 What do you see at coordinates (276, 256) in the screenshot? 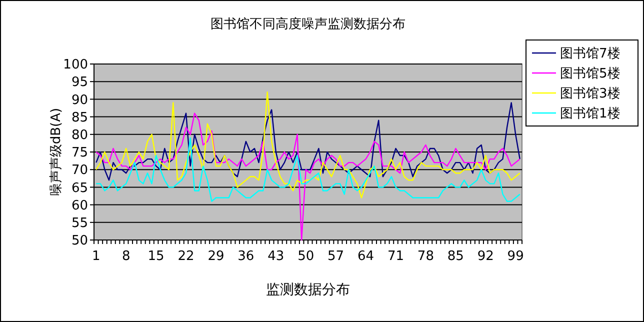
I see `x-tick-label: 43` at bounding box center [276, 256].